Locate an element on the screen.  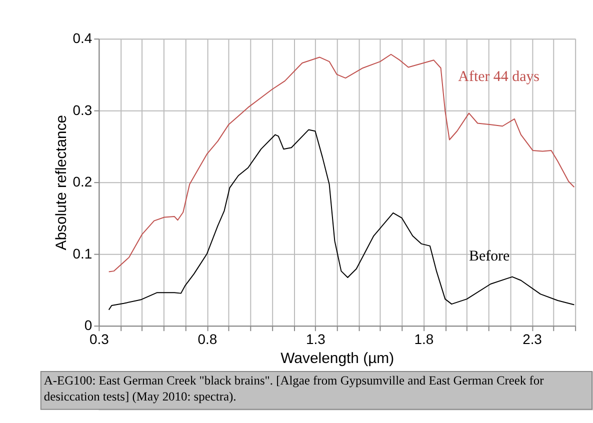
text: A-EG100: East German Creek "black brains". [Algae from Gypsumville and East German Creek for desiccation tests] (May 2010: spectra). is located at coordinates (294, 388).